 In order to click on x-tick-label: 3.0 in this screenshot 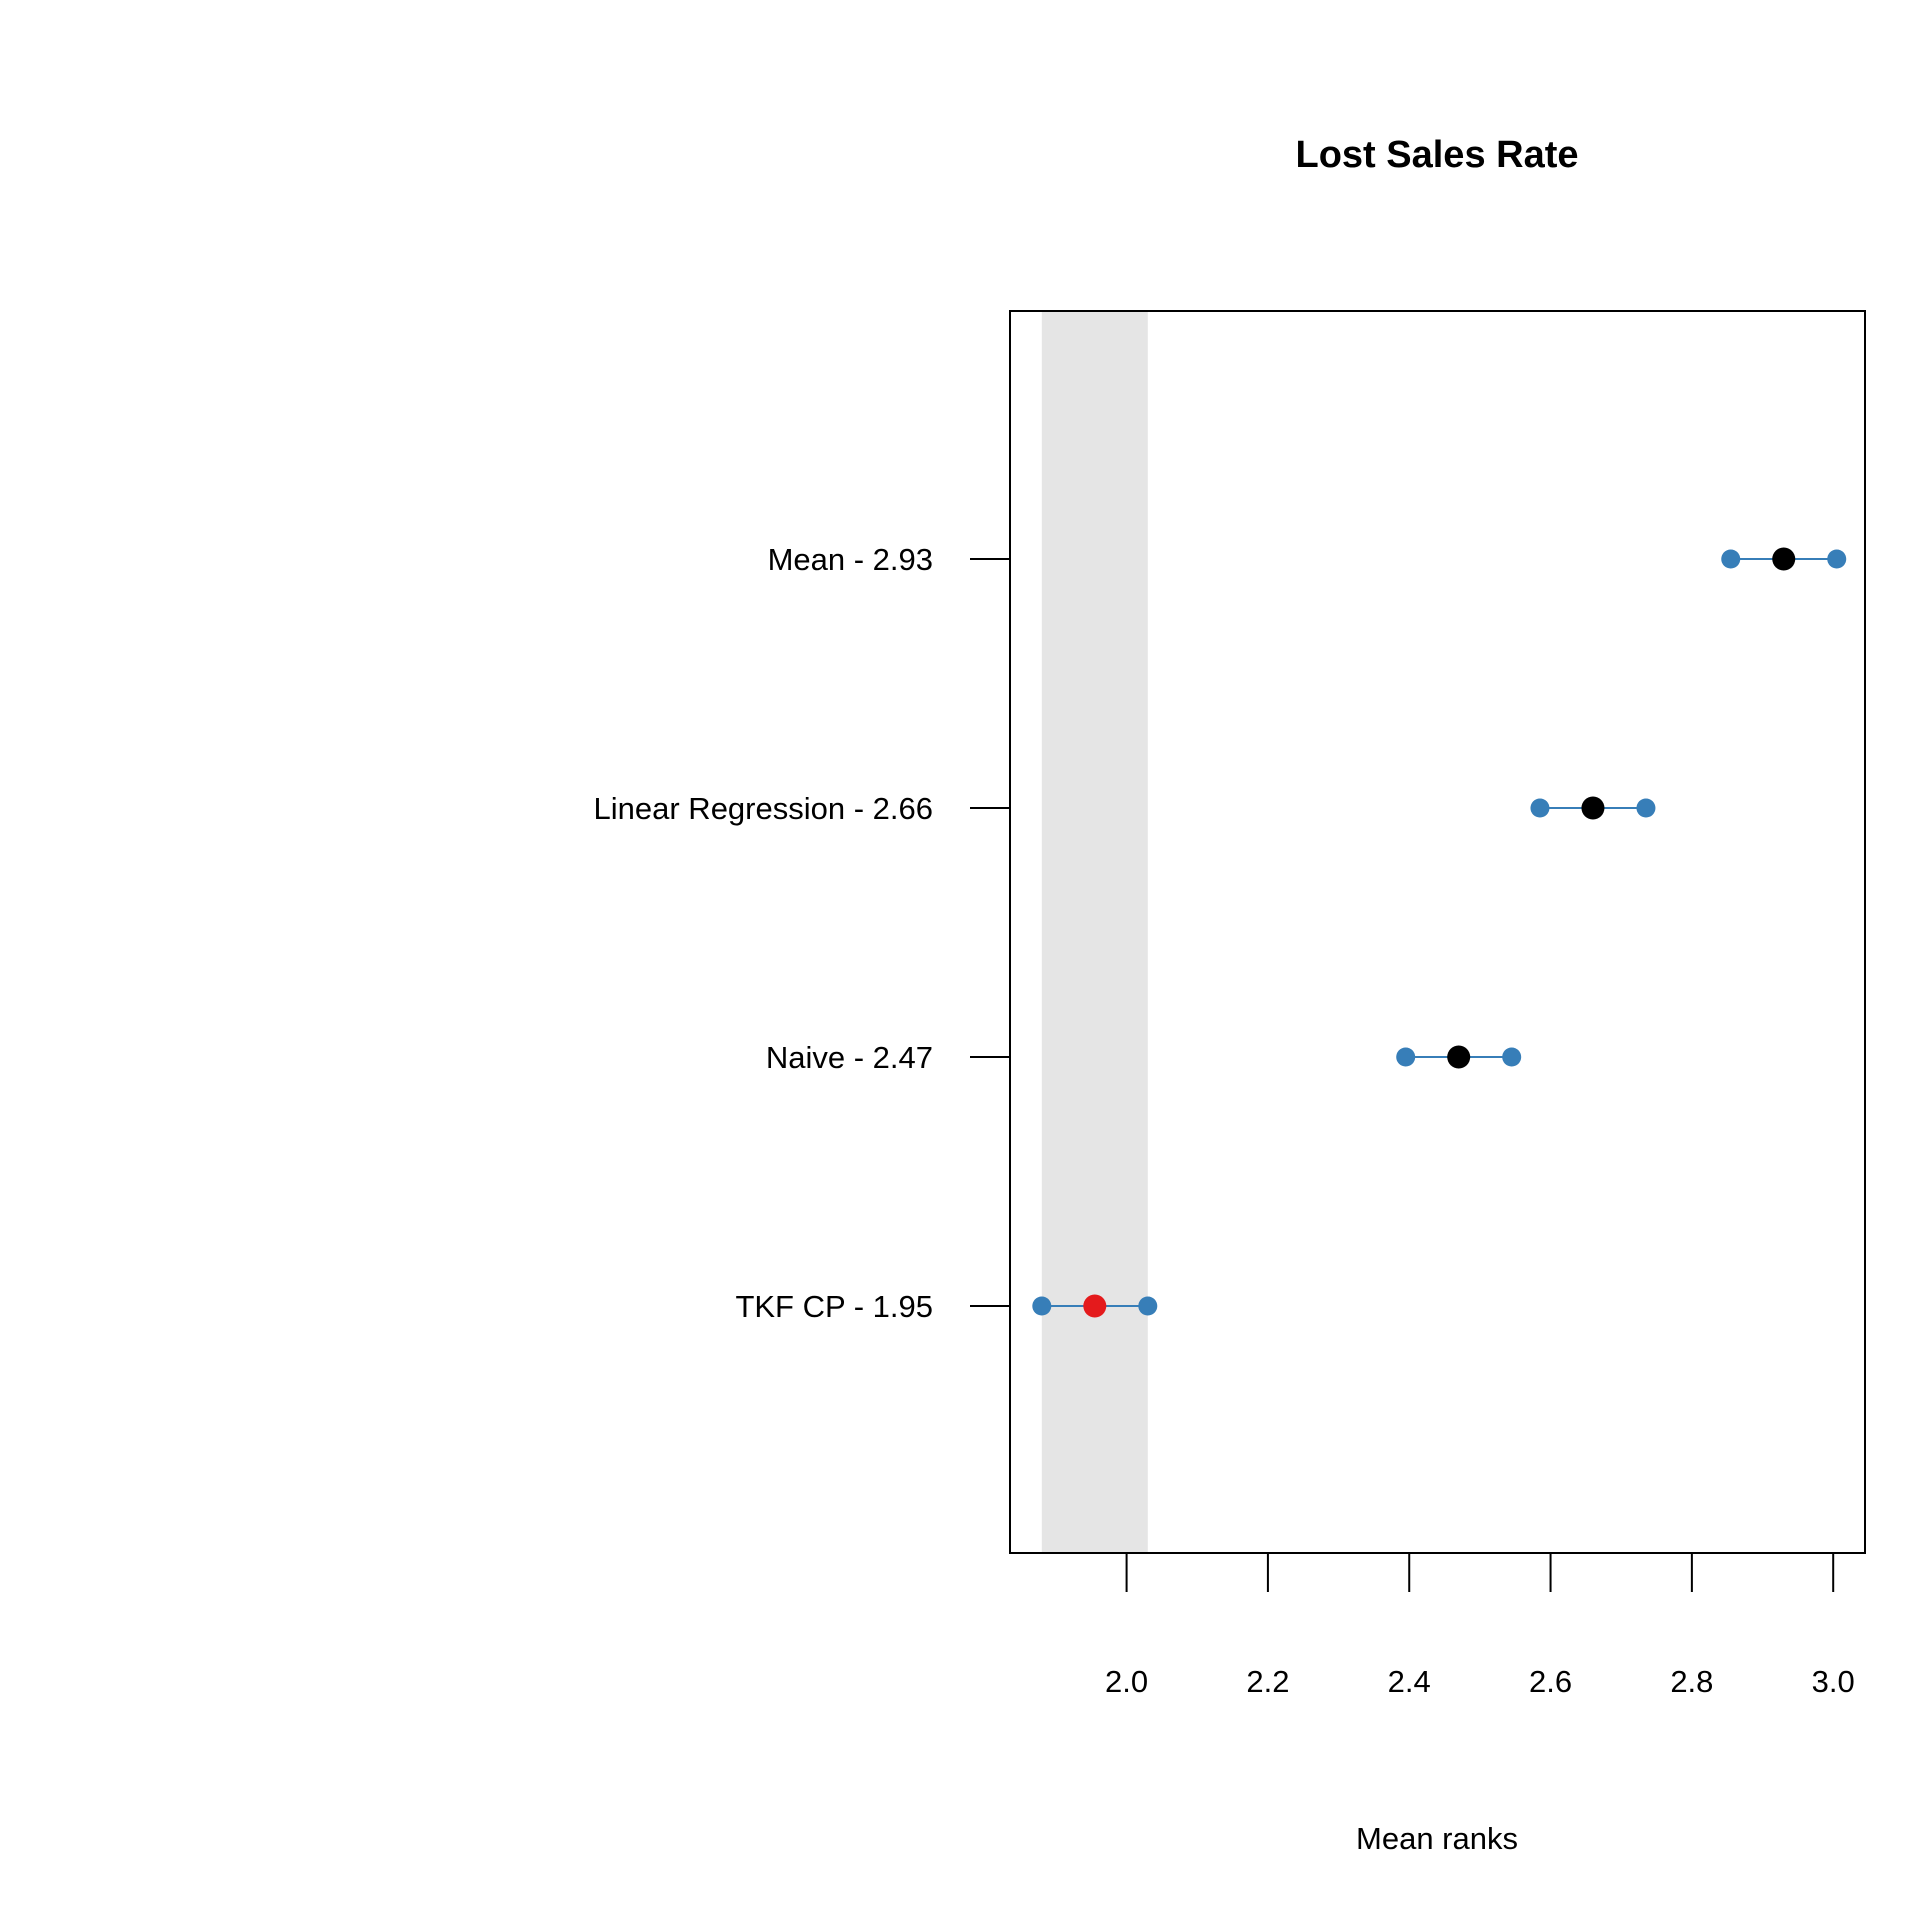, I will do `click(1833, 1681)`.